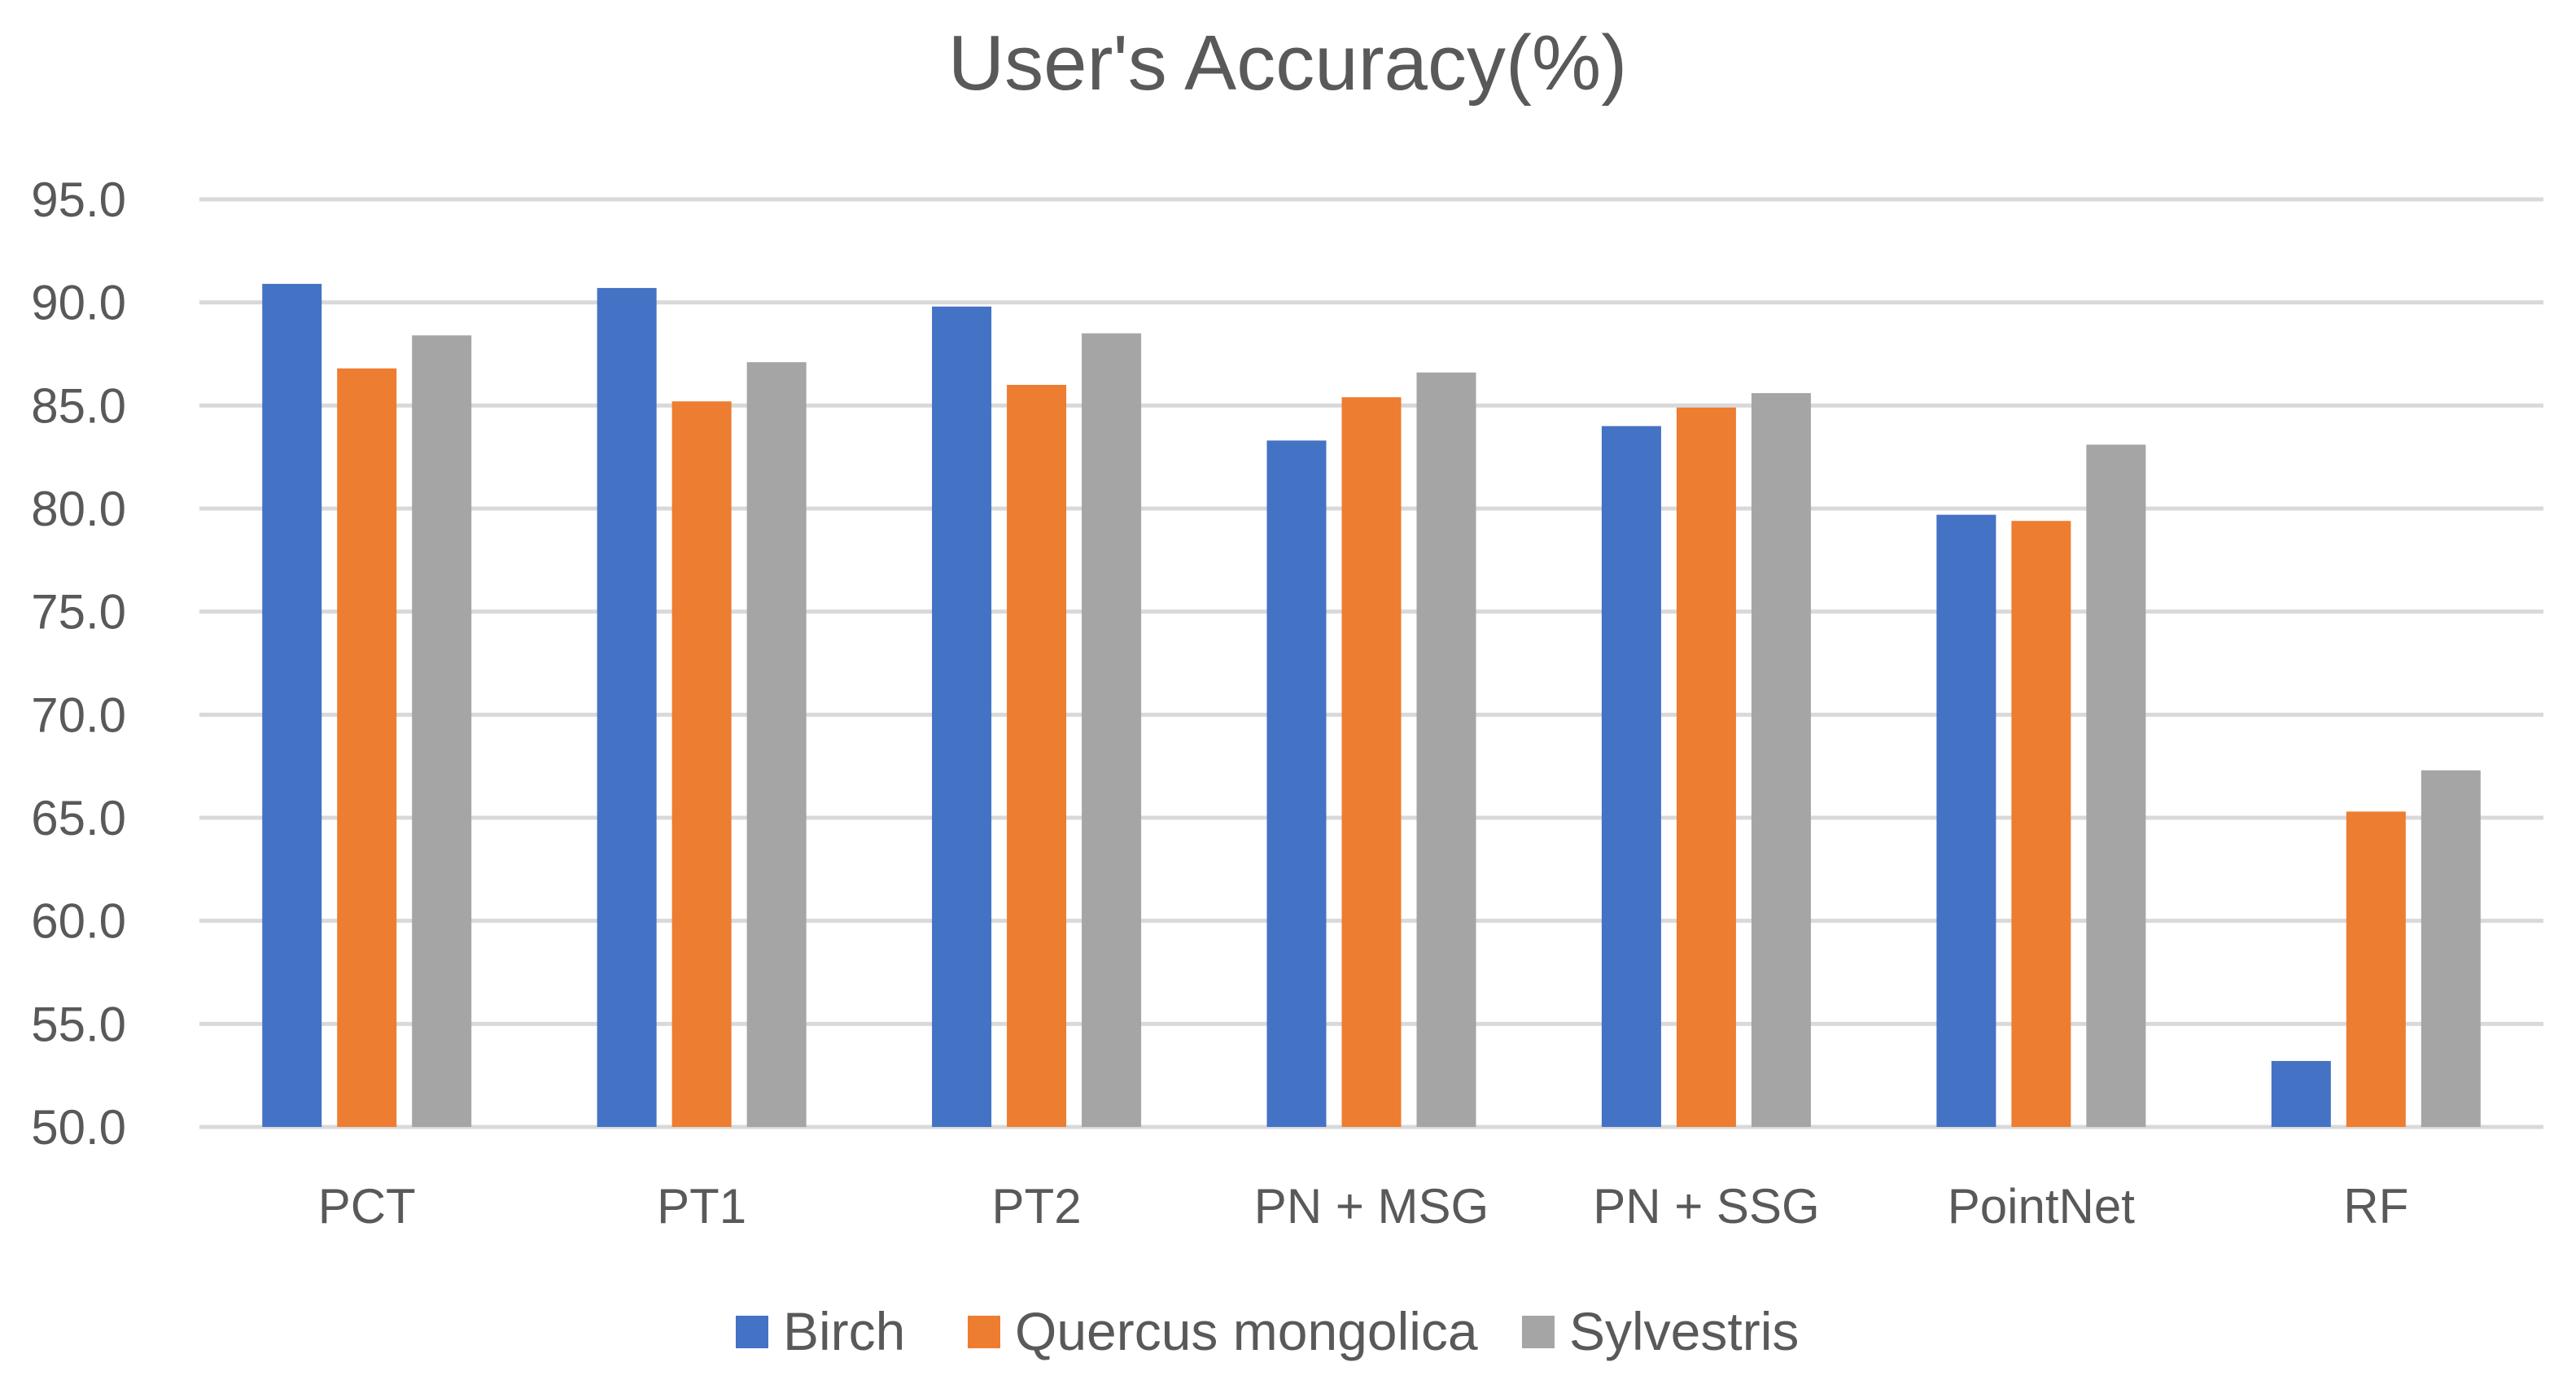  What do you see at coordinates (78, 1024) in the screenshot?
I see `y-tick-label: 55.0` at bounding box center [78, 1024].